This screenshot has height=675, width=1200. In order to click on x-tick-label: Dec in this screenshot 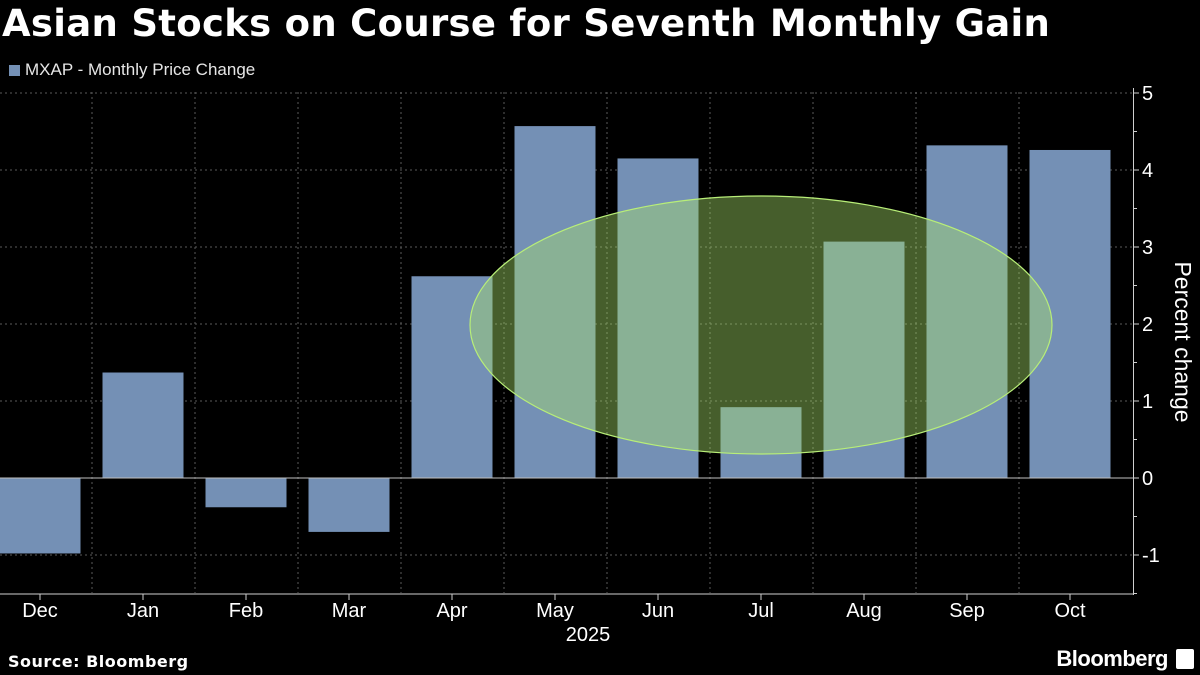, I will do `click(40, 611)`.